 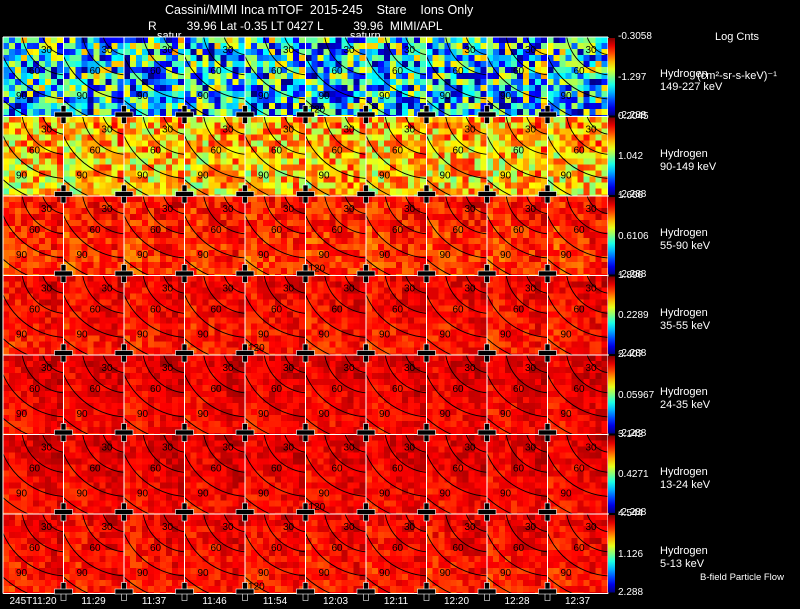 I want to click on colorbar-value: 1.896, so click(x=631, y=275).